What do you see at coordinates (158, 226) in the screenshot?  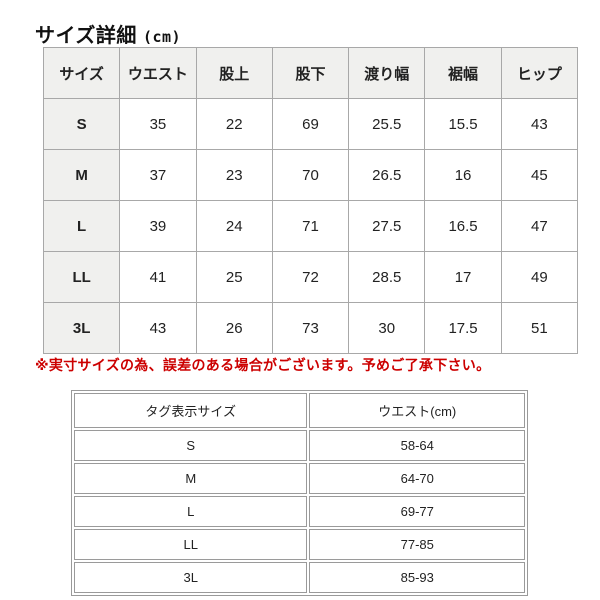 I see `measurement-cell: 39` at bounding box center [158, 226].